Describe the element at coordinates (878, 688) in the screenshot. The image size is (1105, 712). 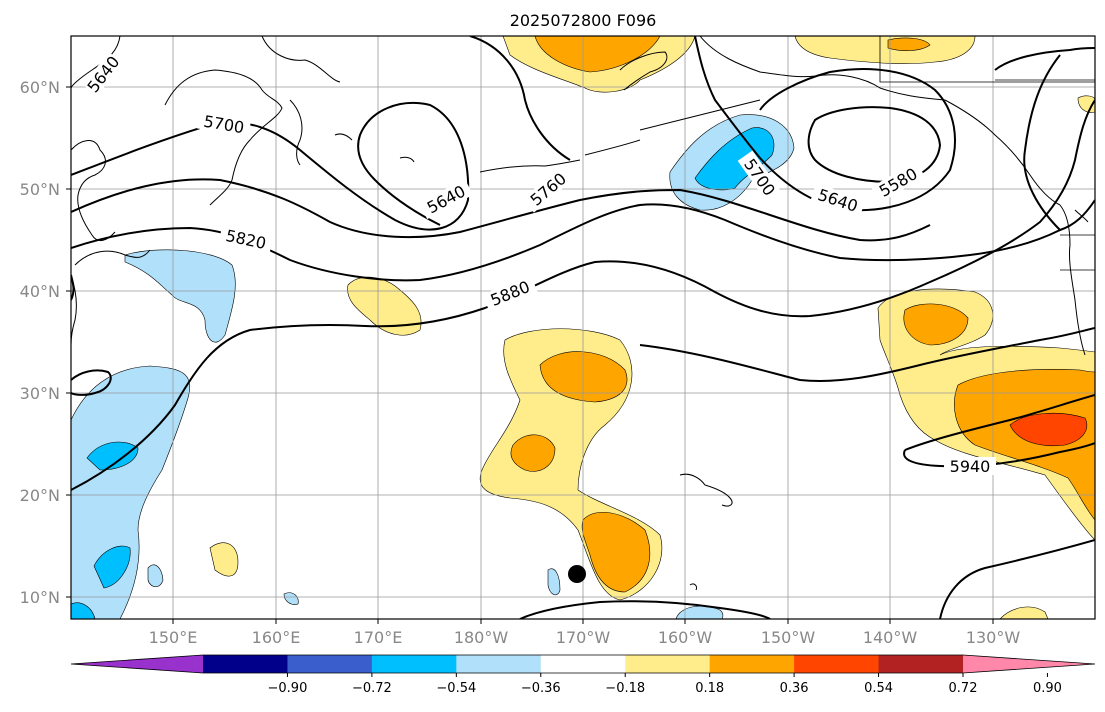
I see `colorbar-tick-label: 0.54` at that location.